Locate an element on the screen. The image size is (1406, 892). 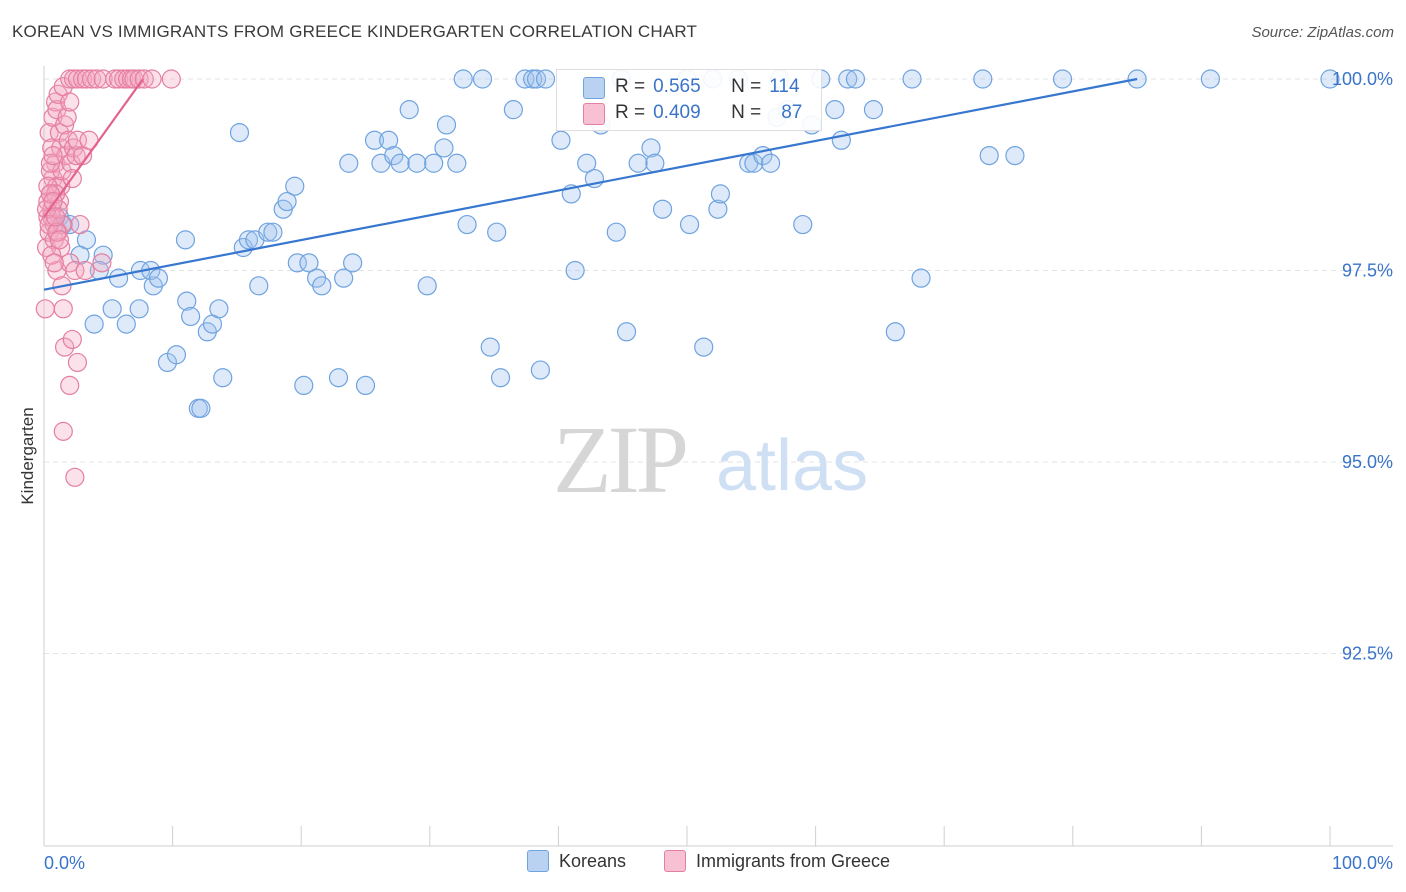
legend-r-value-koreans: 0.565 is located at coordinates (677, 86).